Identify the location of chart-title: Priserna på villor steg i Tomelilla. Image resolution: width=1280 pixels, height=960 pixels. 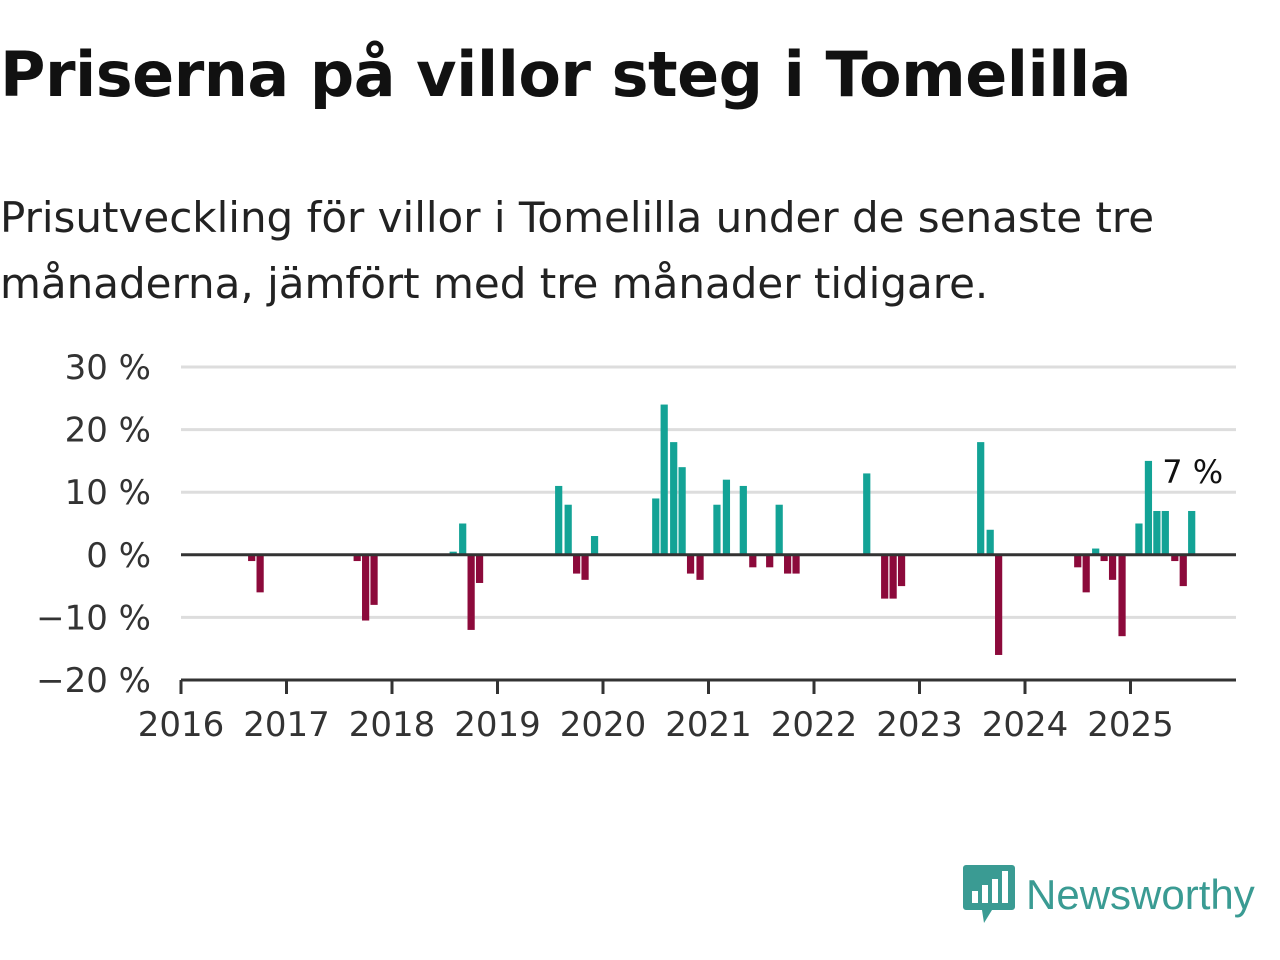
(566, 74).